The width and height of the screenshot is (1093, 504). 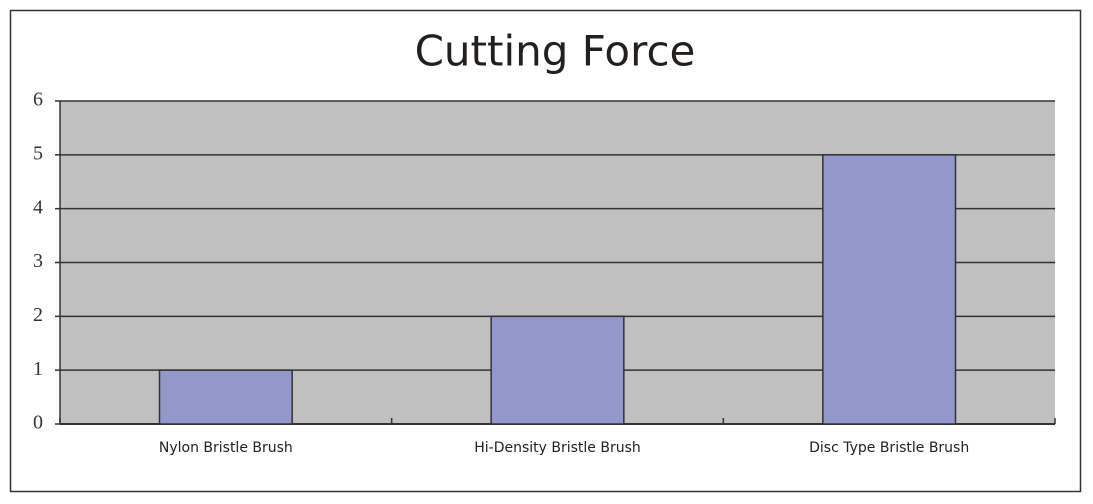 I want to click on y-tick-label: 4, so click(x=38, y=207).